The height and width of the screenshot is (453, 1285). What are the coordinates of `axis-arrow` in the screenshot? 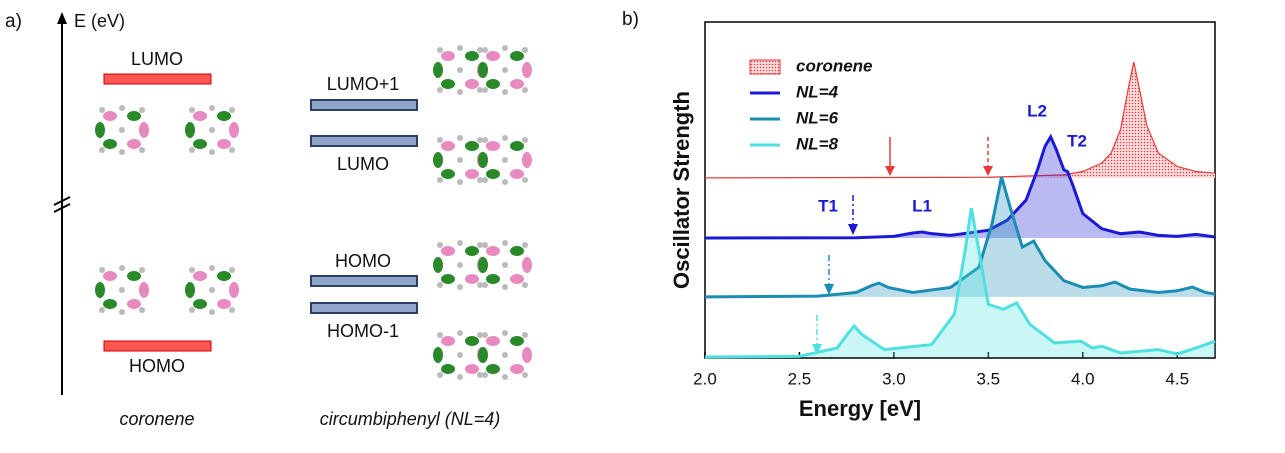 It's located at (62, 18).